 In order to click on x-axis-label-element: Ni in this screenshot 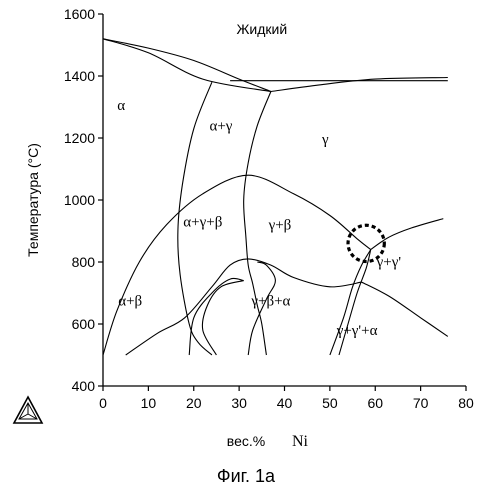, I will do `click(300, 441)`.